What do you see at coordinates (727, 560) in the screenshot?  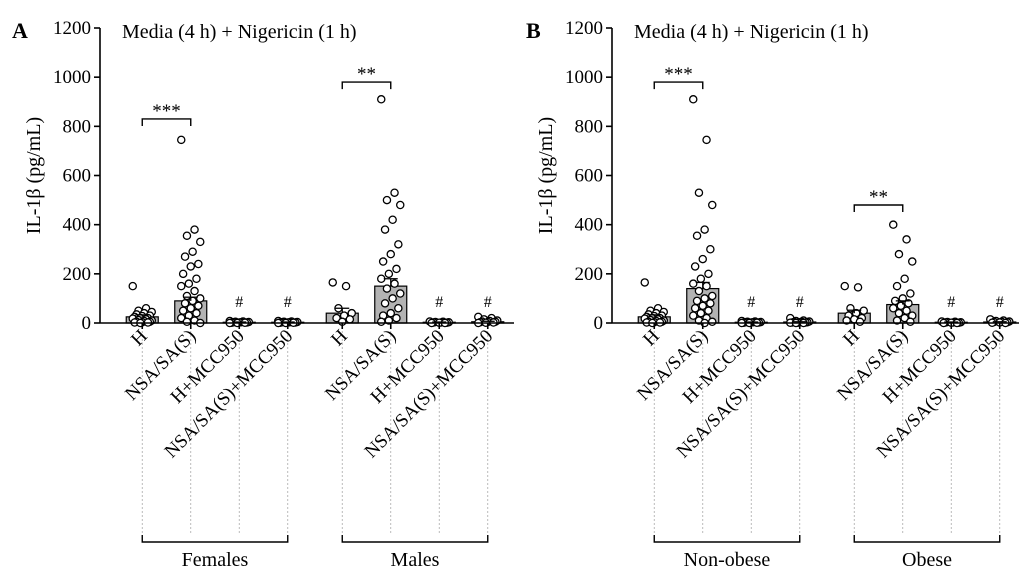 I see `group-label: Non-obese` at bounding box center [727, 560].